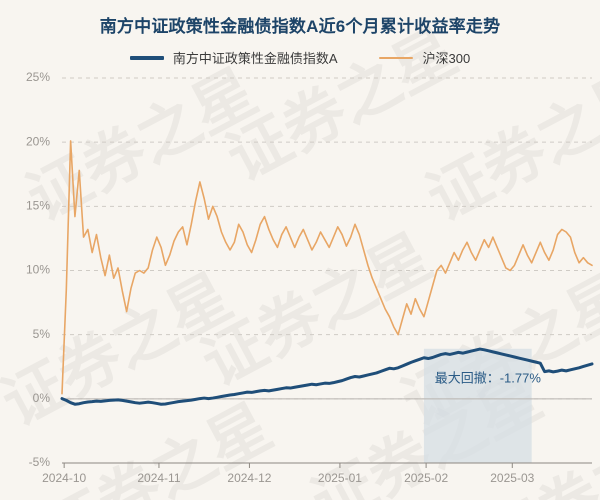  Describe the element at coordinates (327, 376) in the screenshot. I see `series-line-fund` at that location.